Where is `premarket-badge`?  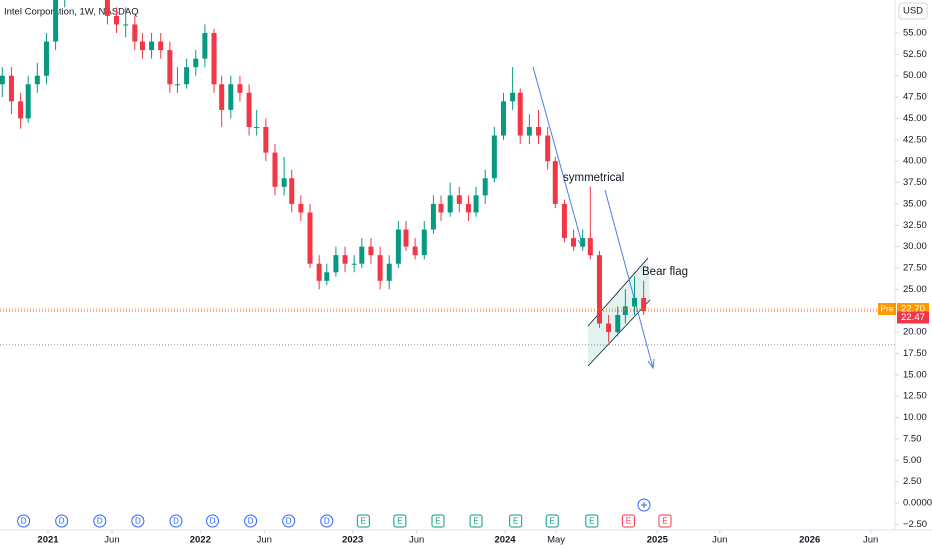
premarket-badge is located at coordinates (887, 309).